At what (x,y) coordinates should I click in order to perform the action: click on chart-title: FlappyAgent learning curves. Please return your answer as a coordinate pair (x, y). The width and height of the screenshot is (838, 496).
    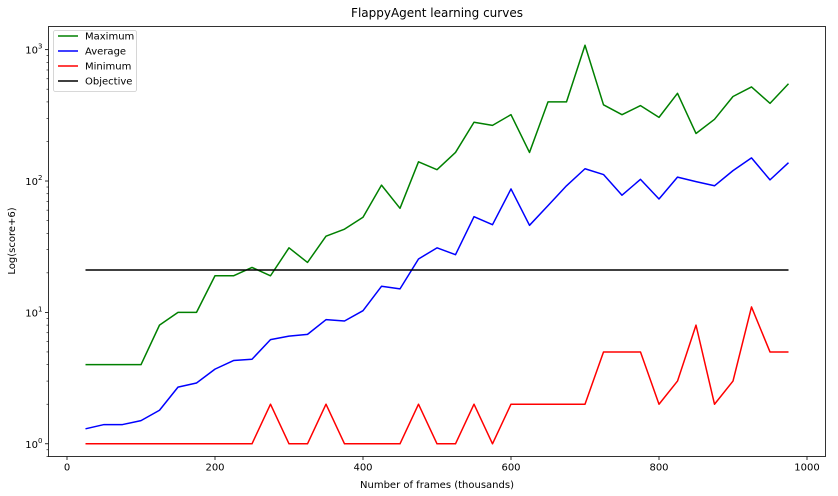
    Looking at the image, I should click on (437, 13).